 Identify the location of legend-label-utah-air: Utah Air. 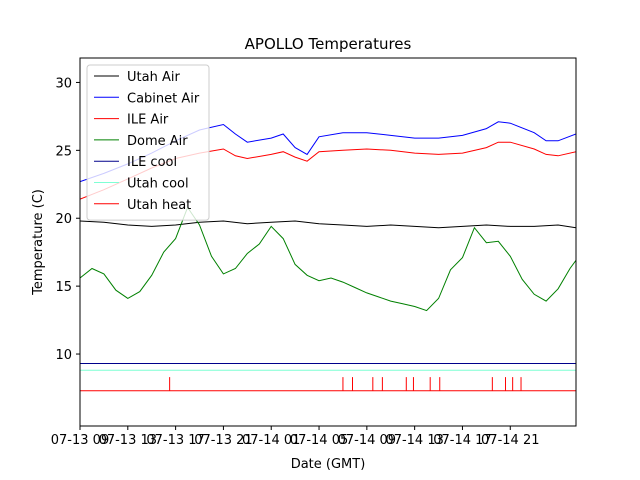
(153, 77).